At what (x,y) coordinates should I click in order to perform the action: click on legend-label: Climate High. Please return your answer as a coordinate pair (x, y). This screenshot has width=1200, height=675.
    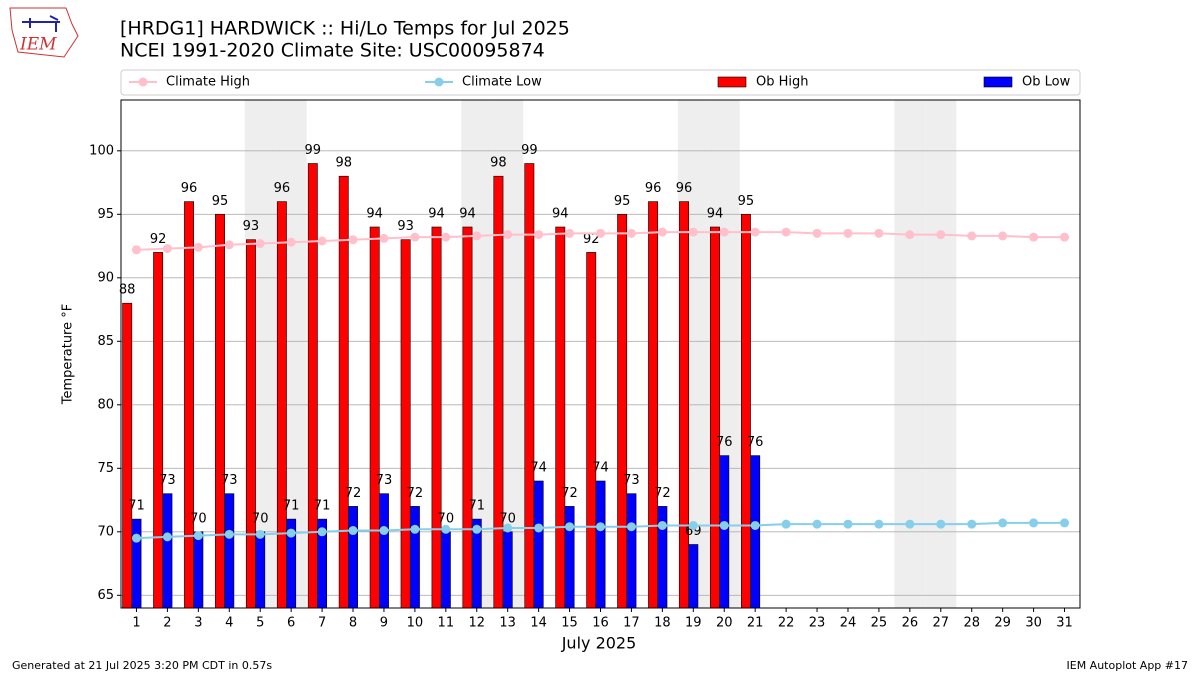
    Looking at the image, I should click on (208, 82).